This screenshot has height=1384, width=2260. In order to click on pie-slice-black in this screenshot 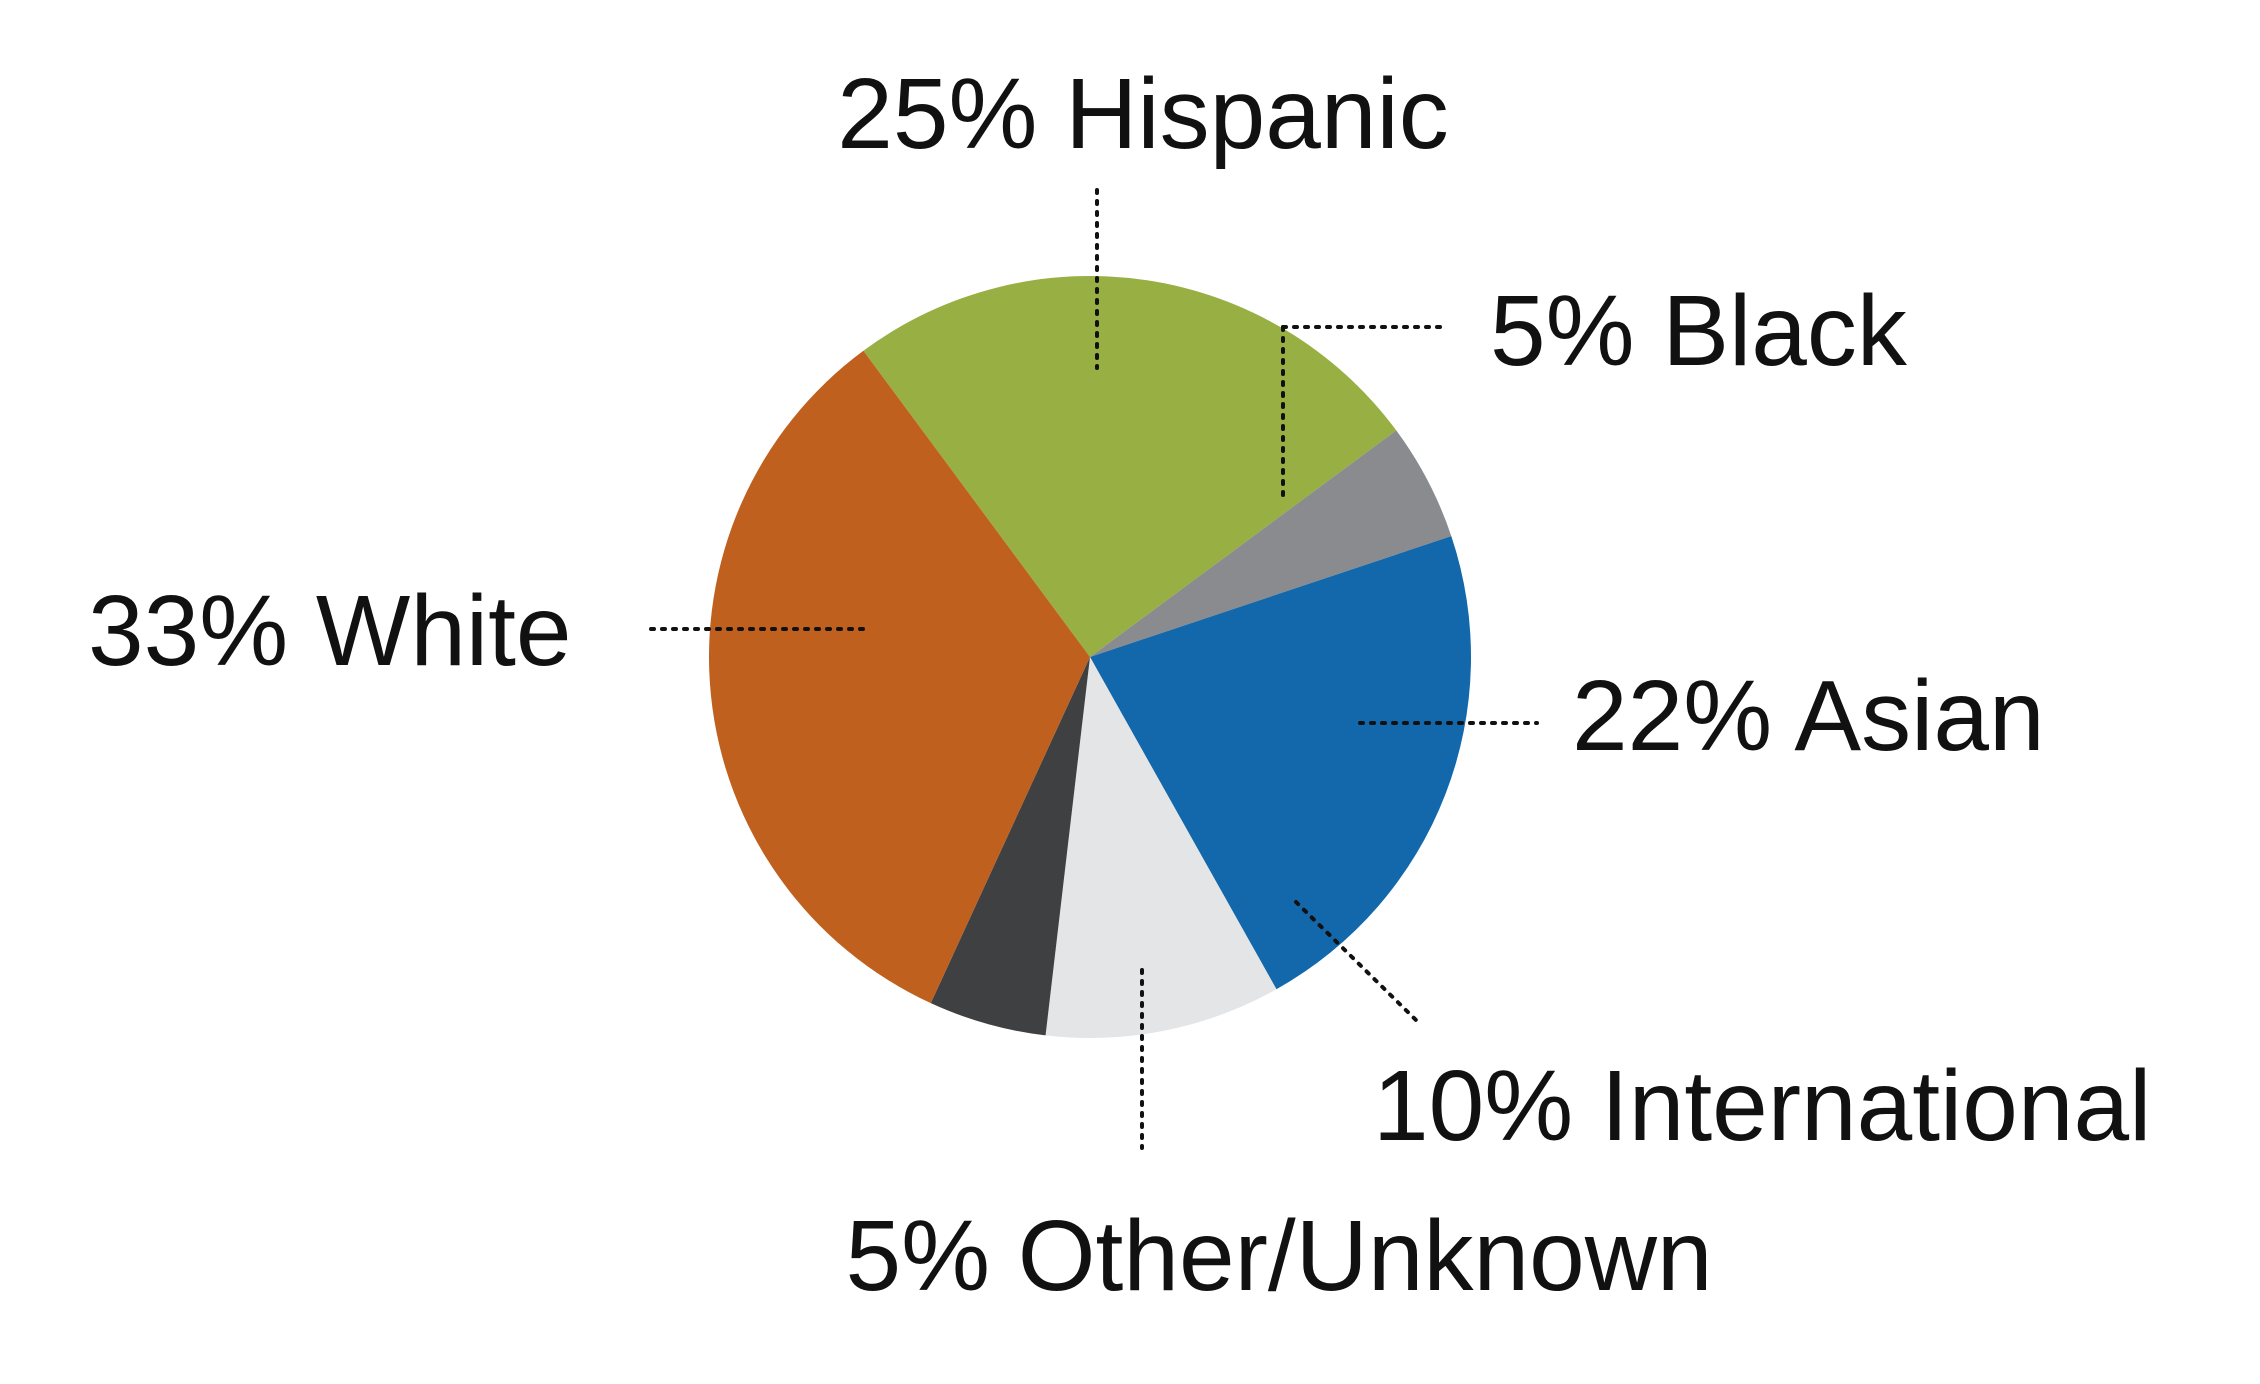, I will do `click(1271, 543)`.